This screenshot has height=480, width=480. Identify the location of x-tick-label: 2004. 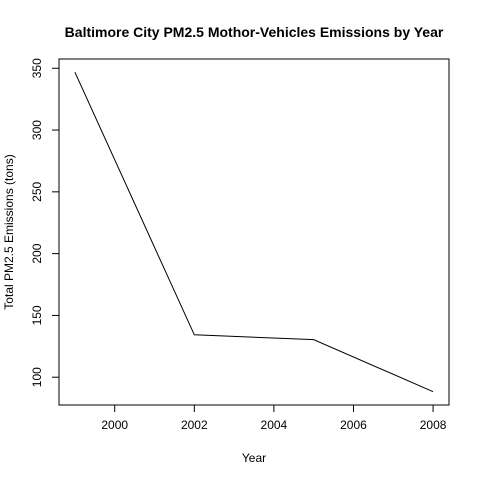
(274, 425).